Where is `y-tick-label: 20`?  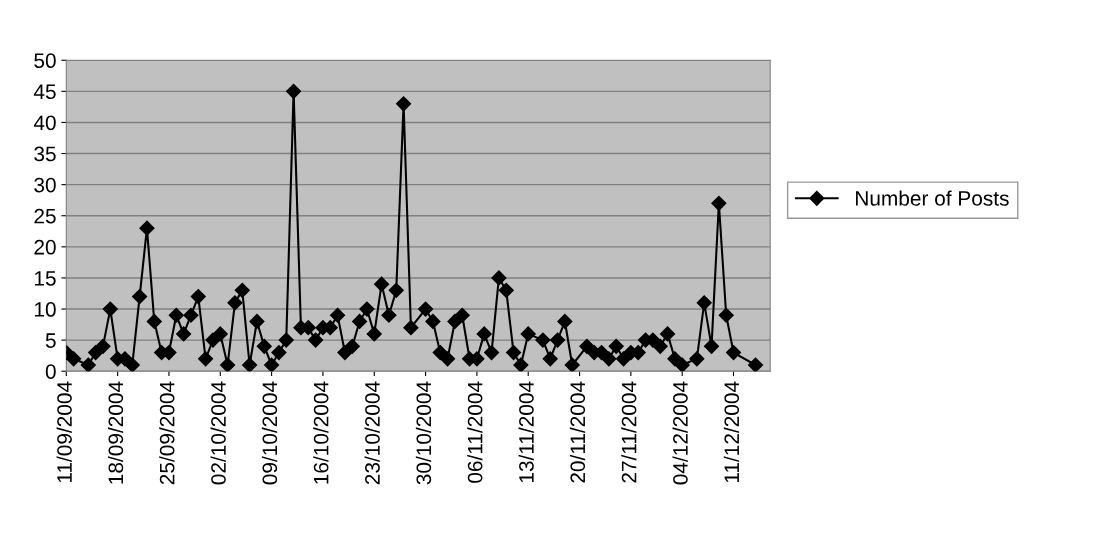
y-tick-label: 20 is located at coordinates (45, 247).